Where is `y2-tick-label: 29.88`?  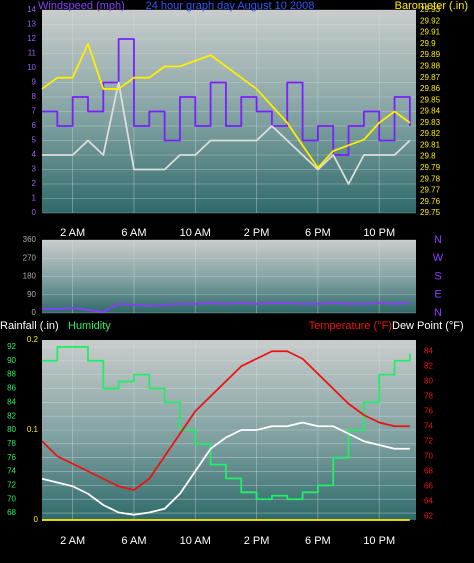
y2-tick-label: 29.88 is located at coordinates (430, 65).